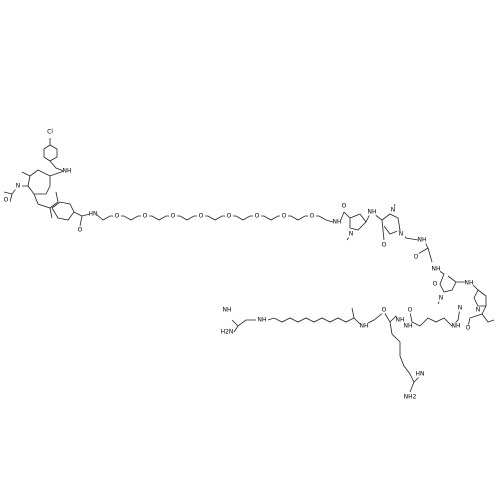 The height and width of the screenshot is (504, 500). I want to click on atom-label: NH2, so click(410, 397).